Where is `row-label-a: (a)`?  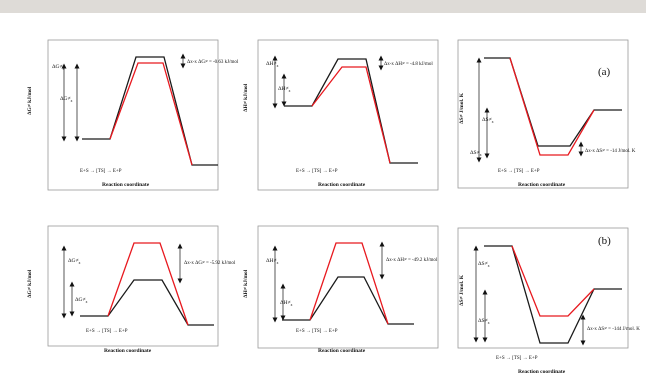
row-label-a: (a) is located at coordinates (604, 72).